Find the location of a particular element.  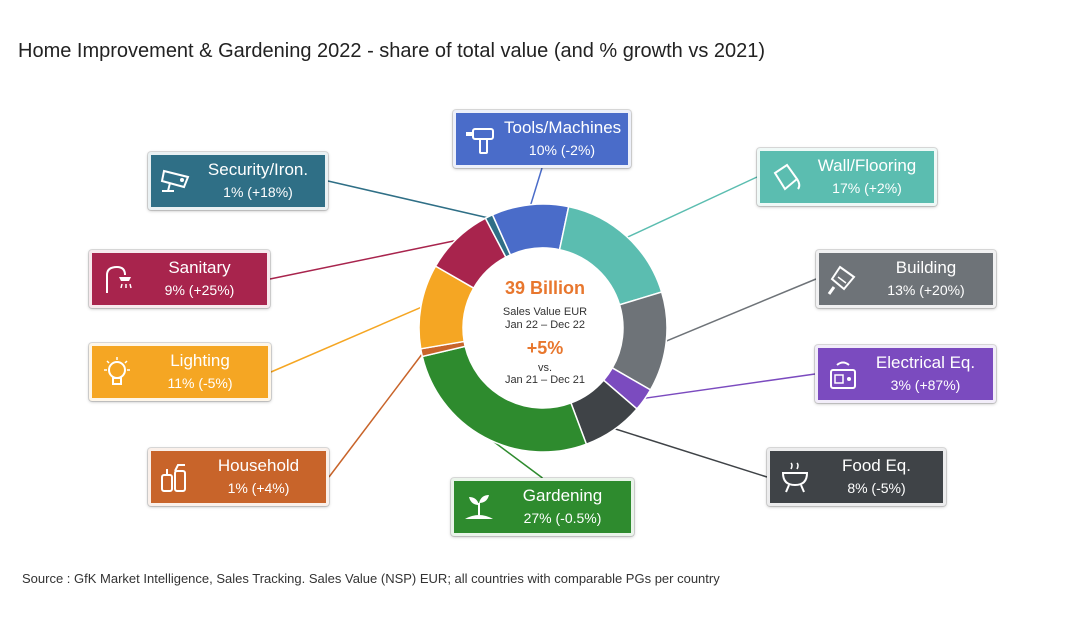

cleaning-supplies-icon is located at coordinates (176, 478).